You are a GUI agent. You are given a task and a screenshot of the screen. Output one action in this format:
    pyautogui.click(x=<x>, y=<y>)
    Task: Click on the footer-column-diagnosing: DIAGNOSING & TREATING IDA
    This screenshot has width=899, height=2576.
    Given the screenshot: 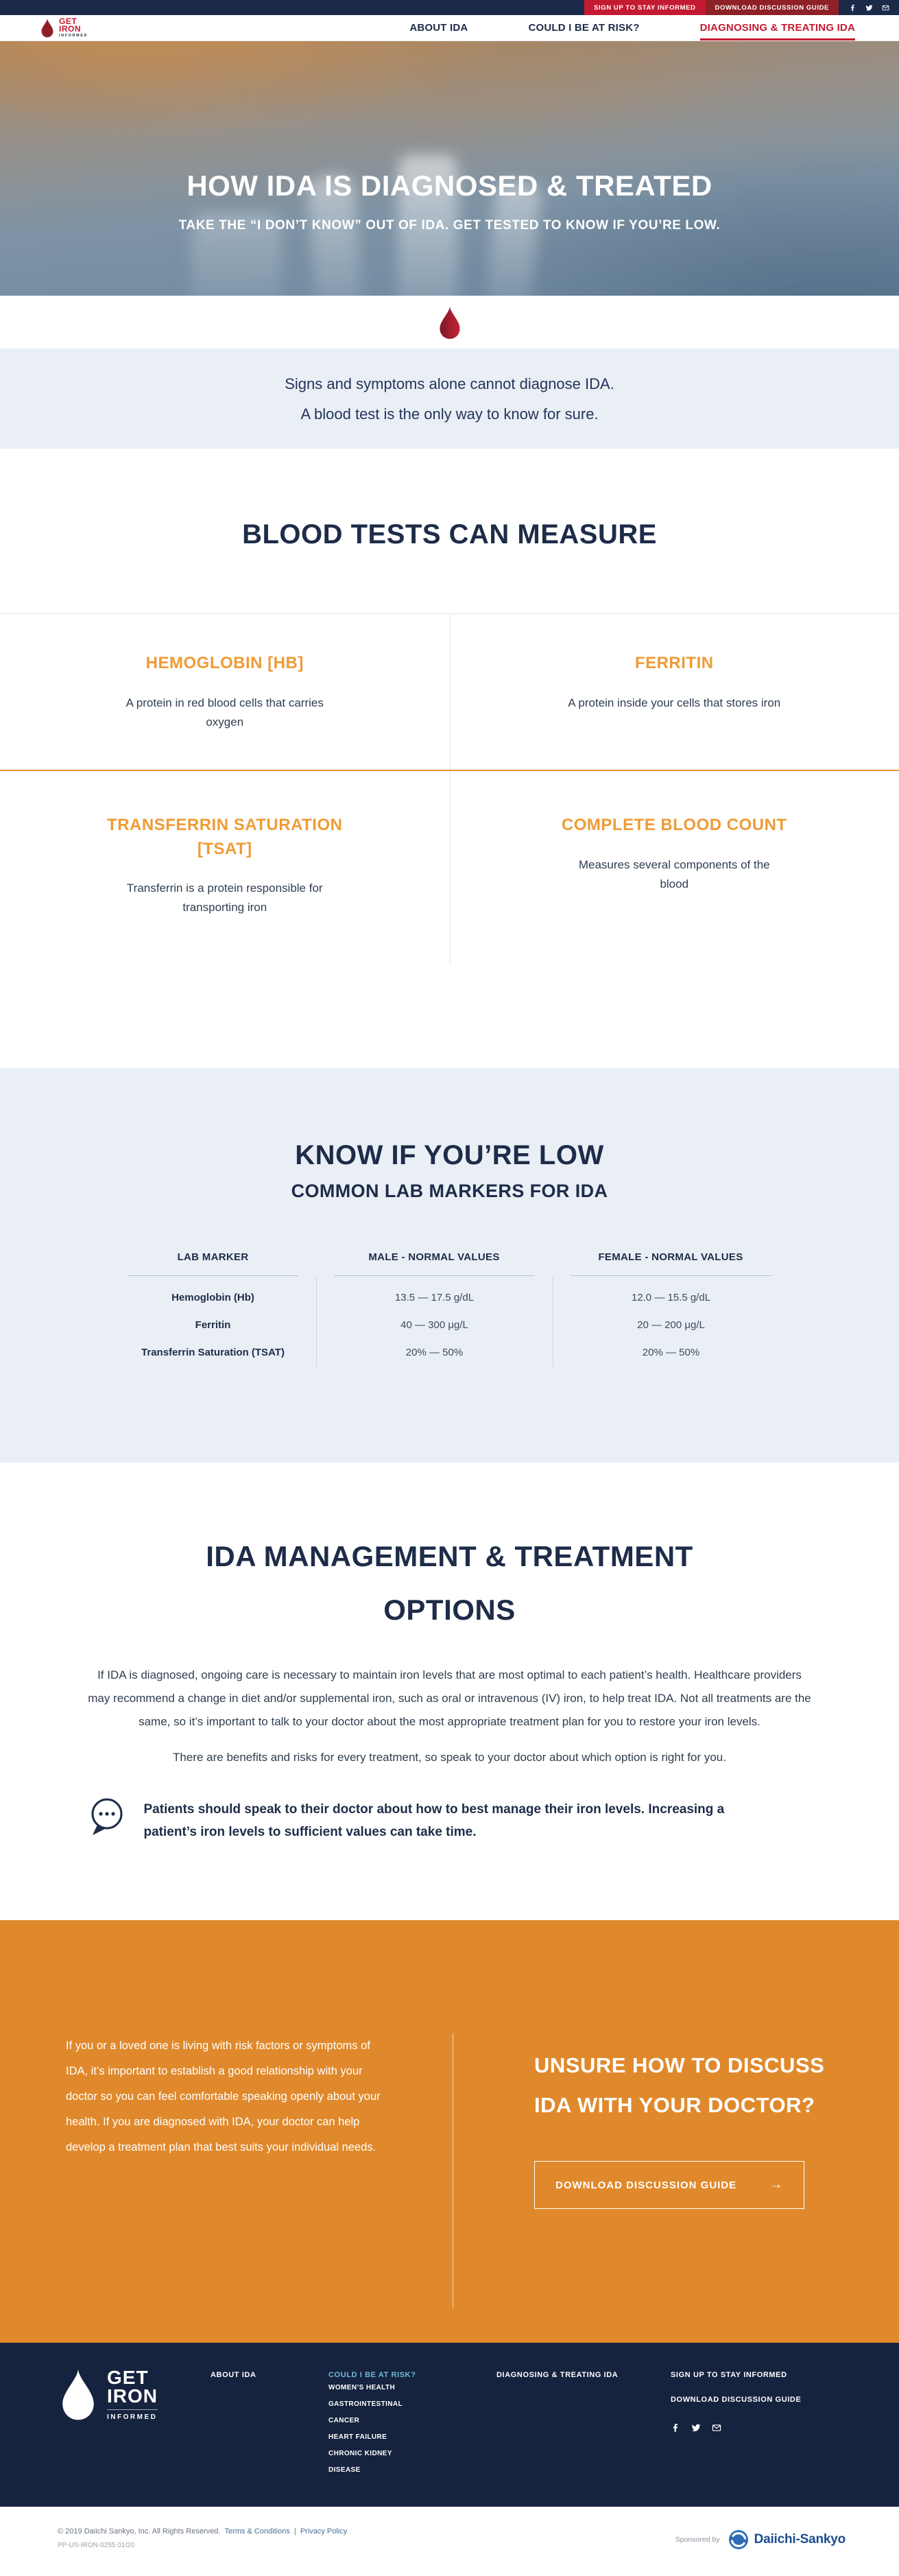 What is the action you would take?
    pyautogui.click(x=557, y=2375)
    